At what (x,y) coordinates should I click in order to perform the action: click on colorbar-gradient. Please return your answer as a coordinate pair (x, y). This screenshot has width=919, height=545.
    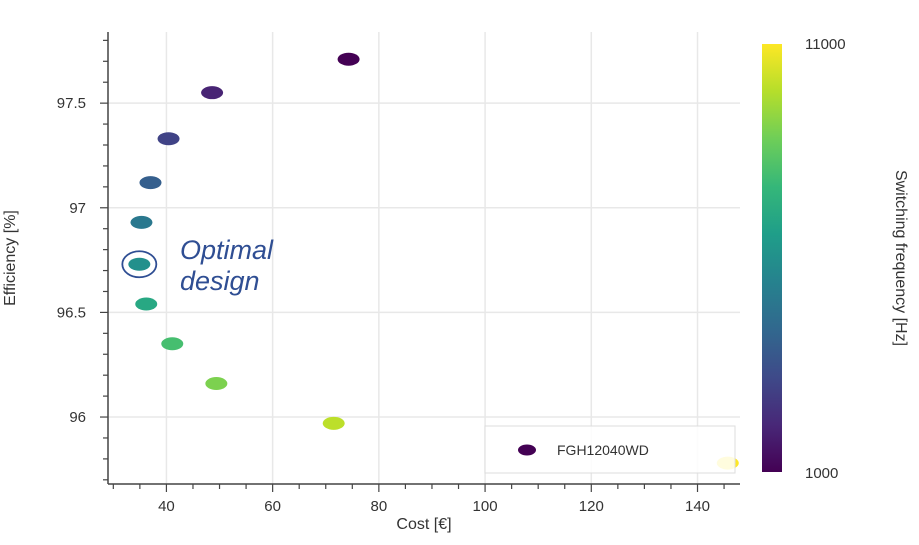
    Looking at the image, I should click on (772, 258).